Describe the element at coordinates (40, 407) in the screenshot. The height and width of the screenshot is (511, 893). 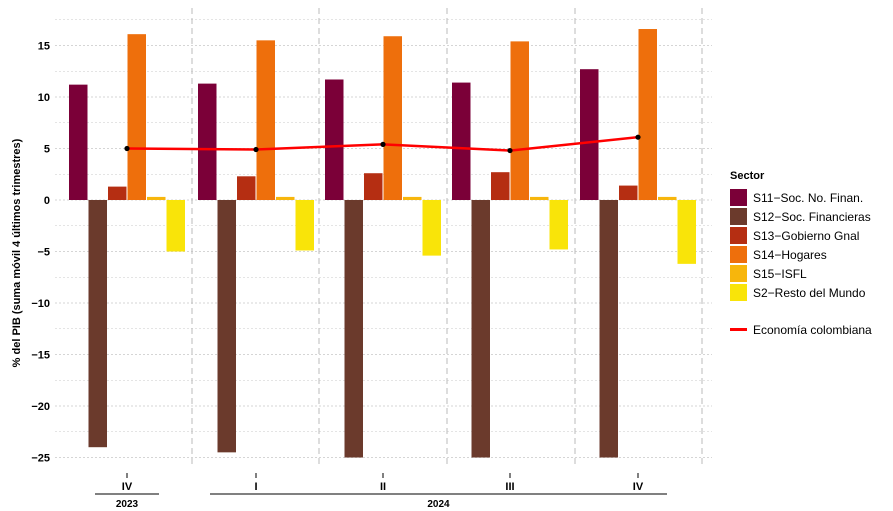
I see `y-tick-label: −20` at that location.